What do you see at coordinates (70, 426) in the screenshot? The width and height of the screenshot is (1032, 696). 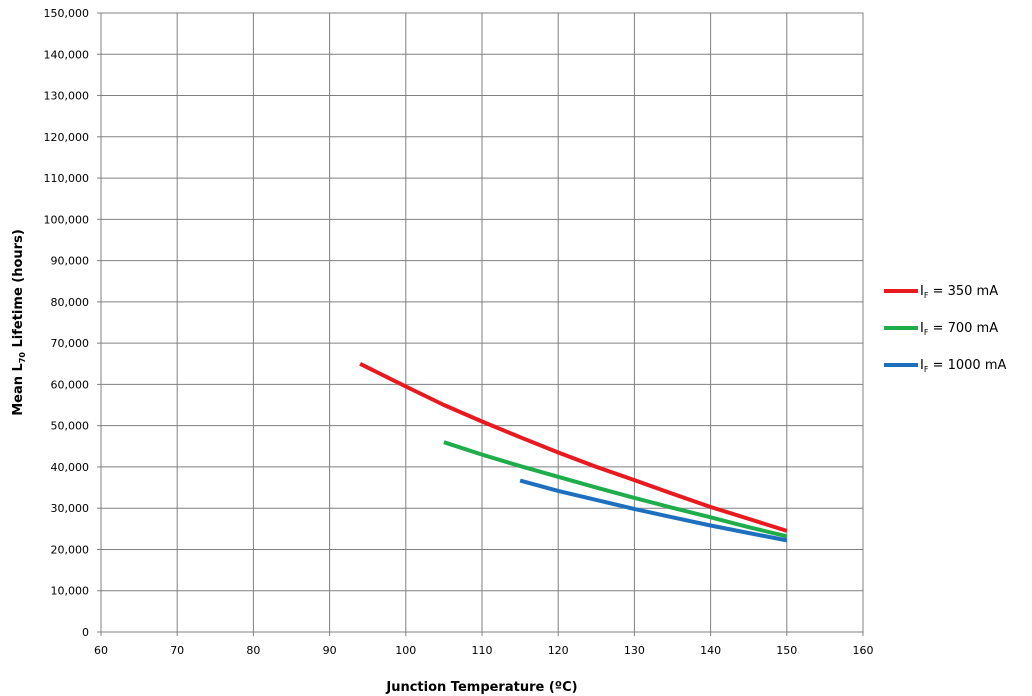 I see `y-tick-label: 50,000` at bounding box center [70, 426].